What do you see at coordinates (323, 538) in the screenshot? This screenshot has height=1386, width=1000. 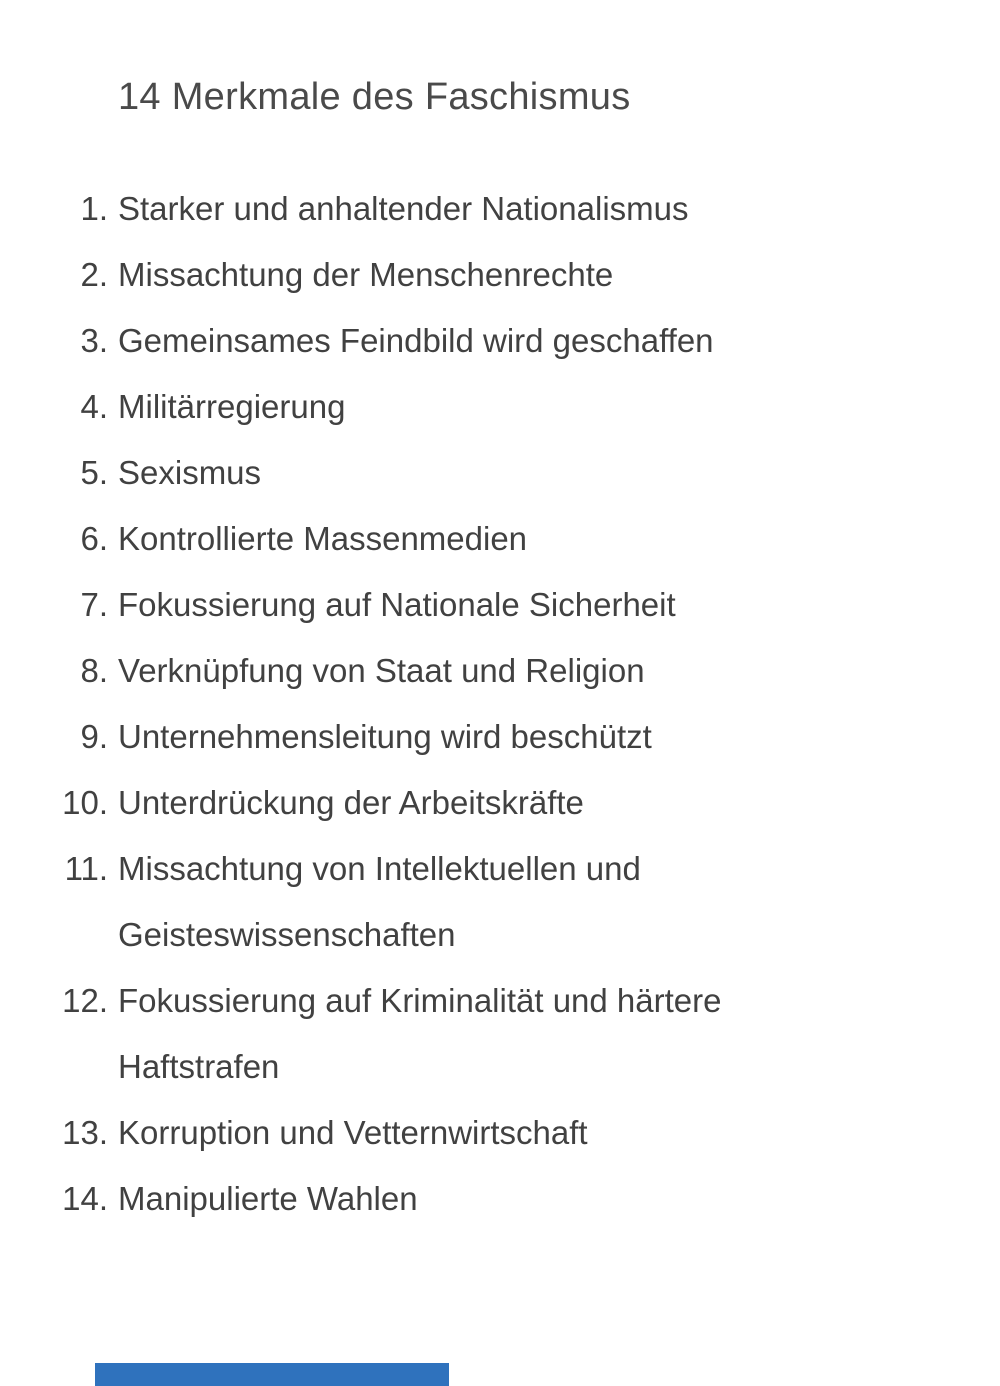 I see `list-item-text: Kontrollierte Massenmedien` at bounding box center [323, 538].